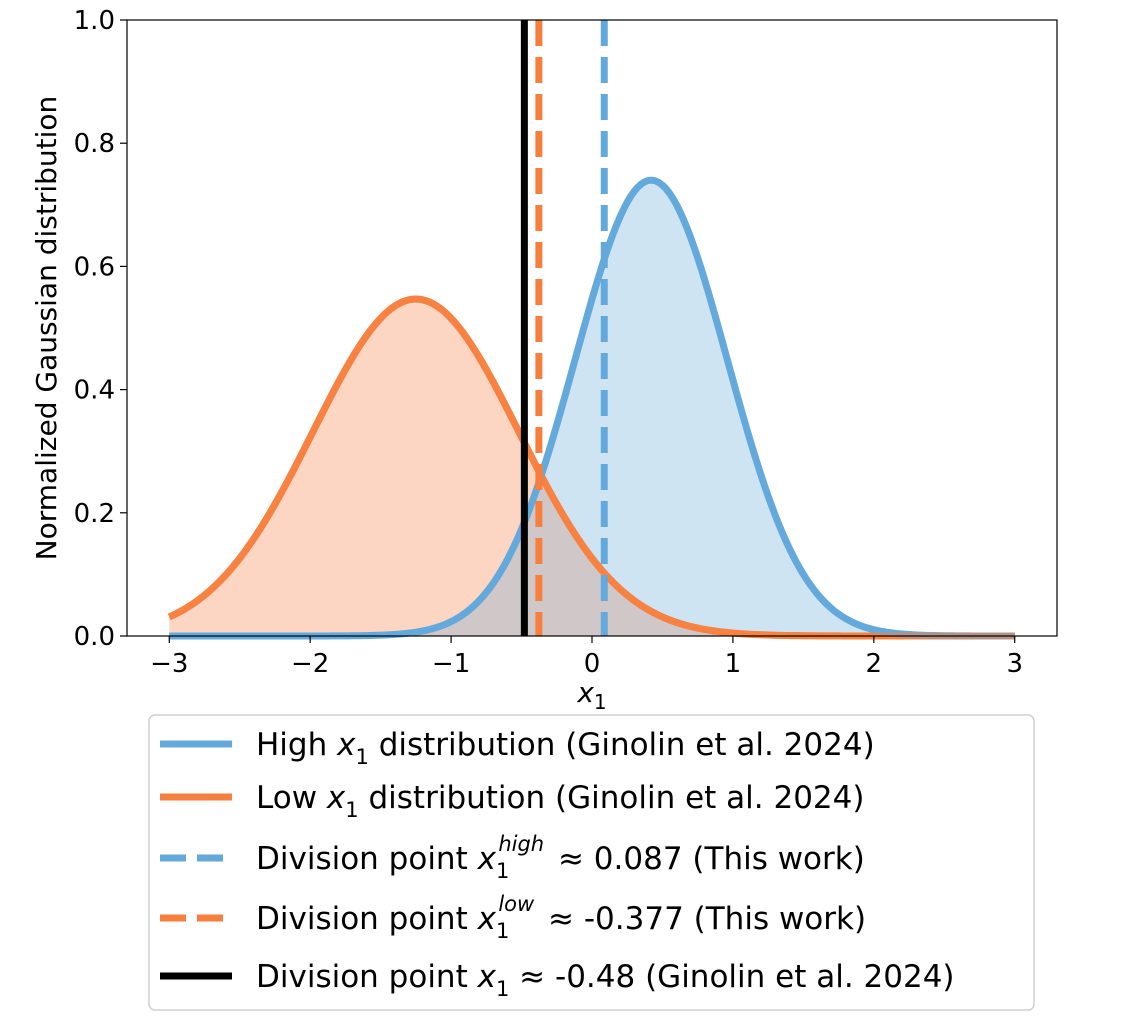 This screenshot has height=1021, width=1125. Describe the element at coordinates (874, 664) in the screenshot. I see `x-tick-label: 2` at that location.